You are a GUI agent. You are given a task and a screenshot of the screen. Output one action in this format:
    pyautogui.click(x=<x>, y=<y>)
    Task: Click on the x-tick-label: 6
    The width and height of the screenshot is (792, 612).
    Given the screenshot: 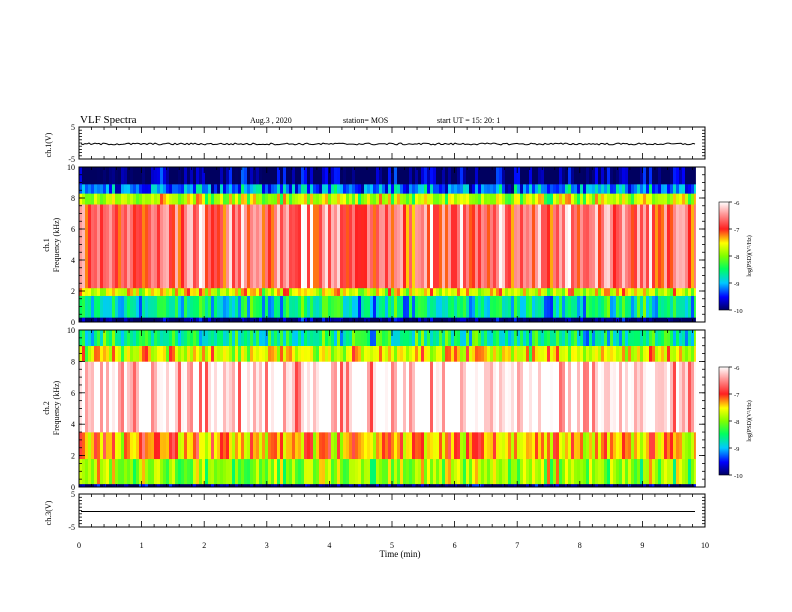 What is the action you would take?
    pyautogui.click(x=455, y=545)
    